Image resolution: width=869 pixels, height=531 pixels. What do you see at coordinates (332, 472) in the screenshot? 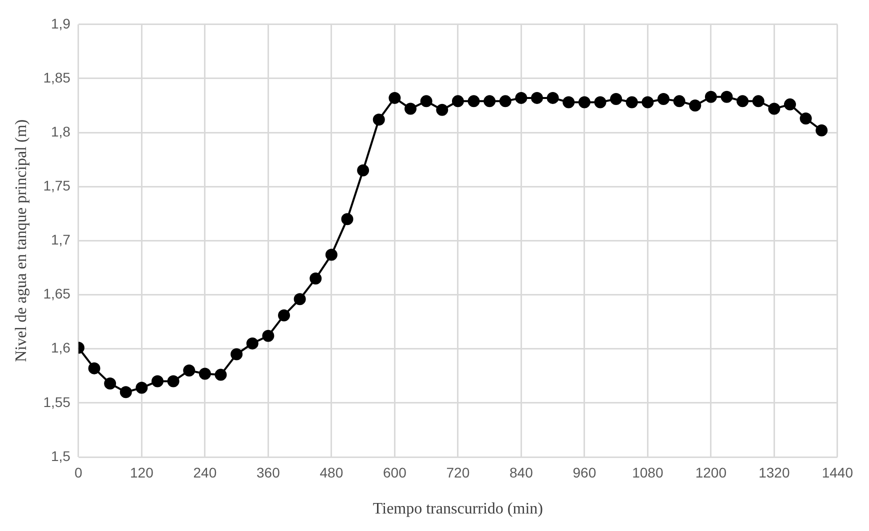
I see `x-tick-label: 480` at bounding box center [332, 472].